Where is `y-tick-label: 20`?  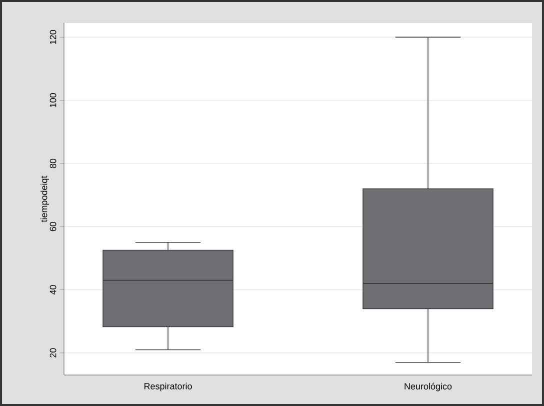 y-tick-label: 20 is located at coordinates (53, 353).